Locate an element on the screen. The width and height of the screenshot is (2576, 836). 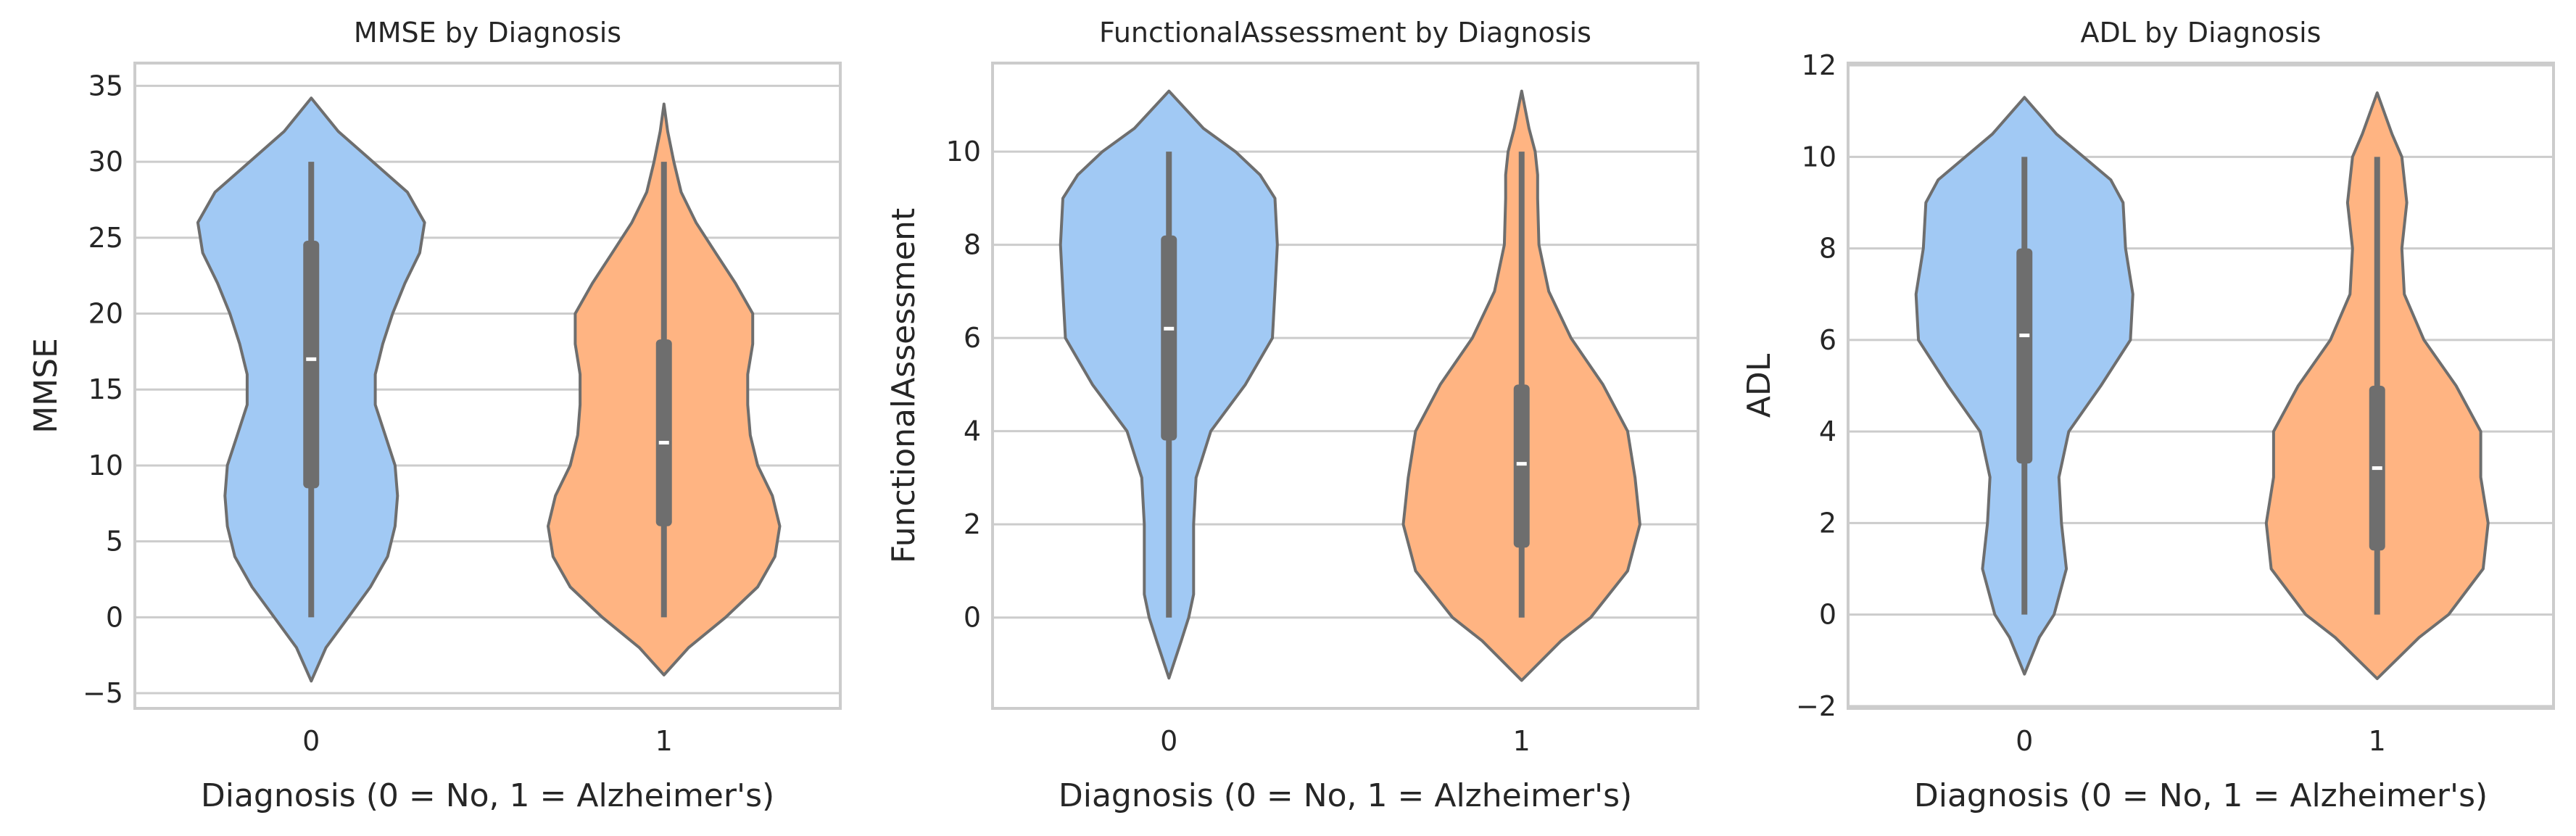
y-tick-label: 35 is located at coordinates (105, 86).